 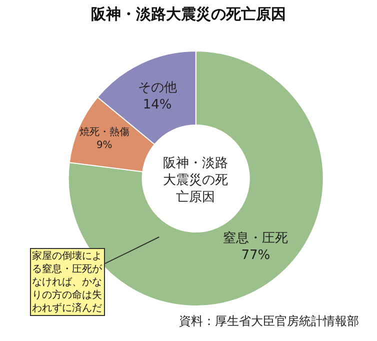 What do you see at coordinates (255, 255) in the screenshot?
I see `data-label: 77%` at bounding box center [255, 255].